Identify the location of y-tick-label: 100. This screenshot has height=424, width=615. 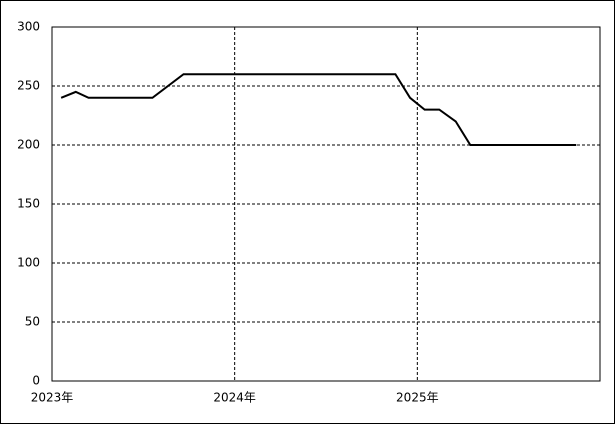
(28, 263).